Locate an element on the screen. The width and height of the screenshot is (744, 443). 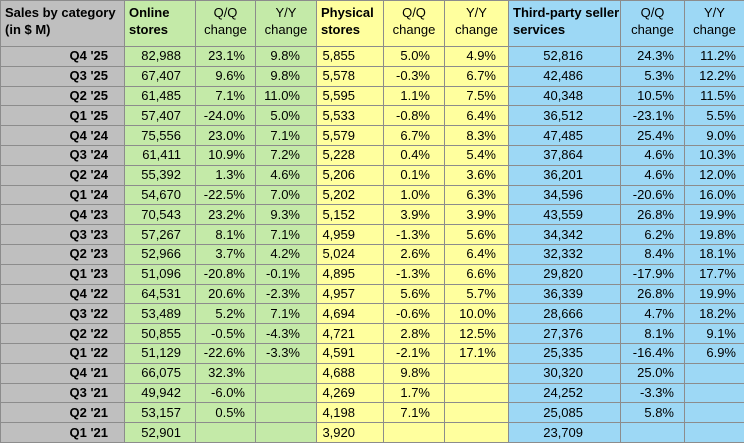
table-cell: 25,085 is located at coordinates (565, 413).